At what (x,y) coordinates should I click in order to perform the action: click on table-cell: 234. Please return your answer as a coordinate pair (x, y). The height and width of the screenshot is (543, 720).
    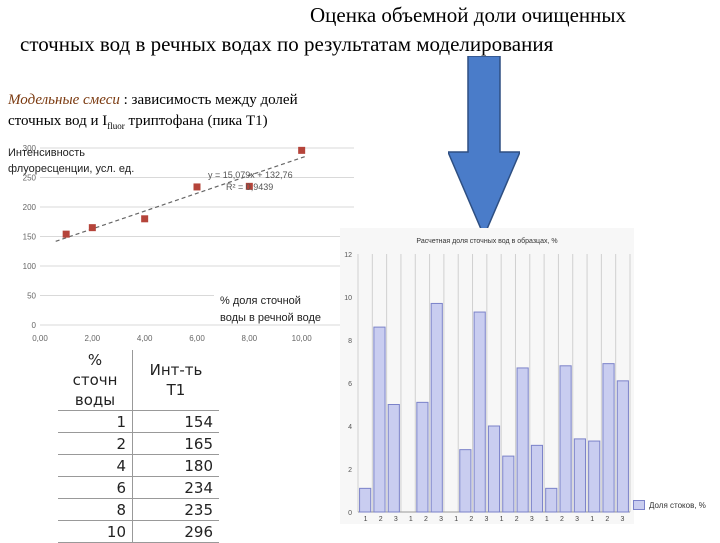
    Looking at the image, I should click on (175, 487).